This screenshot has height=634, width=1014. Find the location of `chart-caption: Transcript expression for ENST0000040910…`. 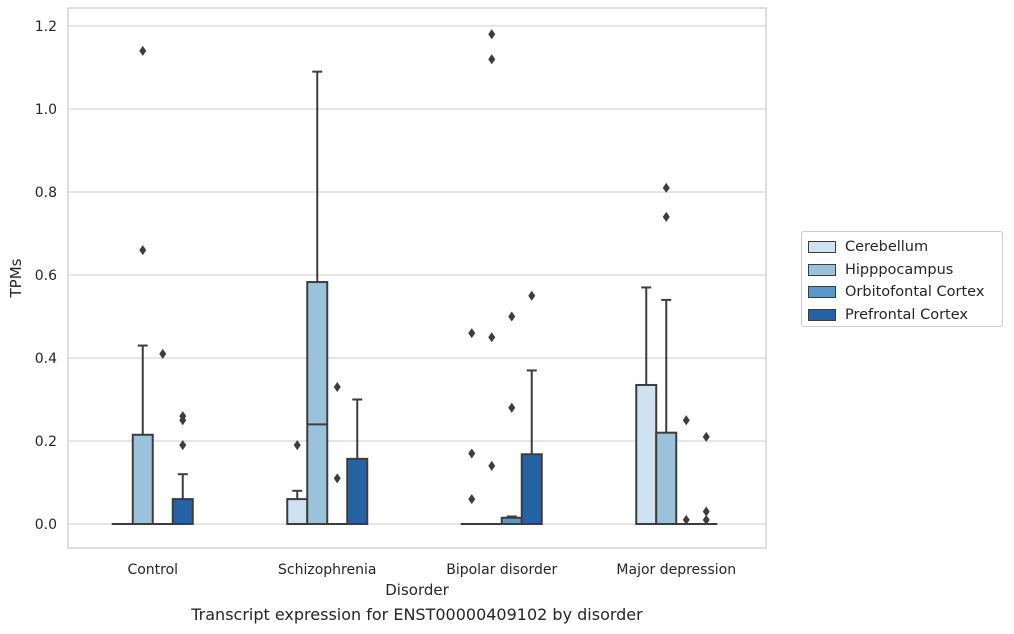

chart-caption: Transcript expression for ENST0000040910… is located at coordinates (417, 614).